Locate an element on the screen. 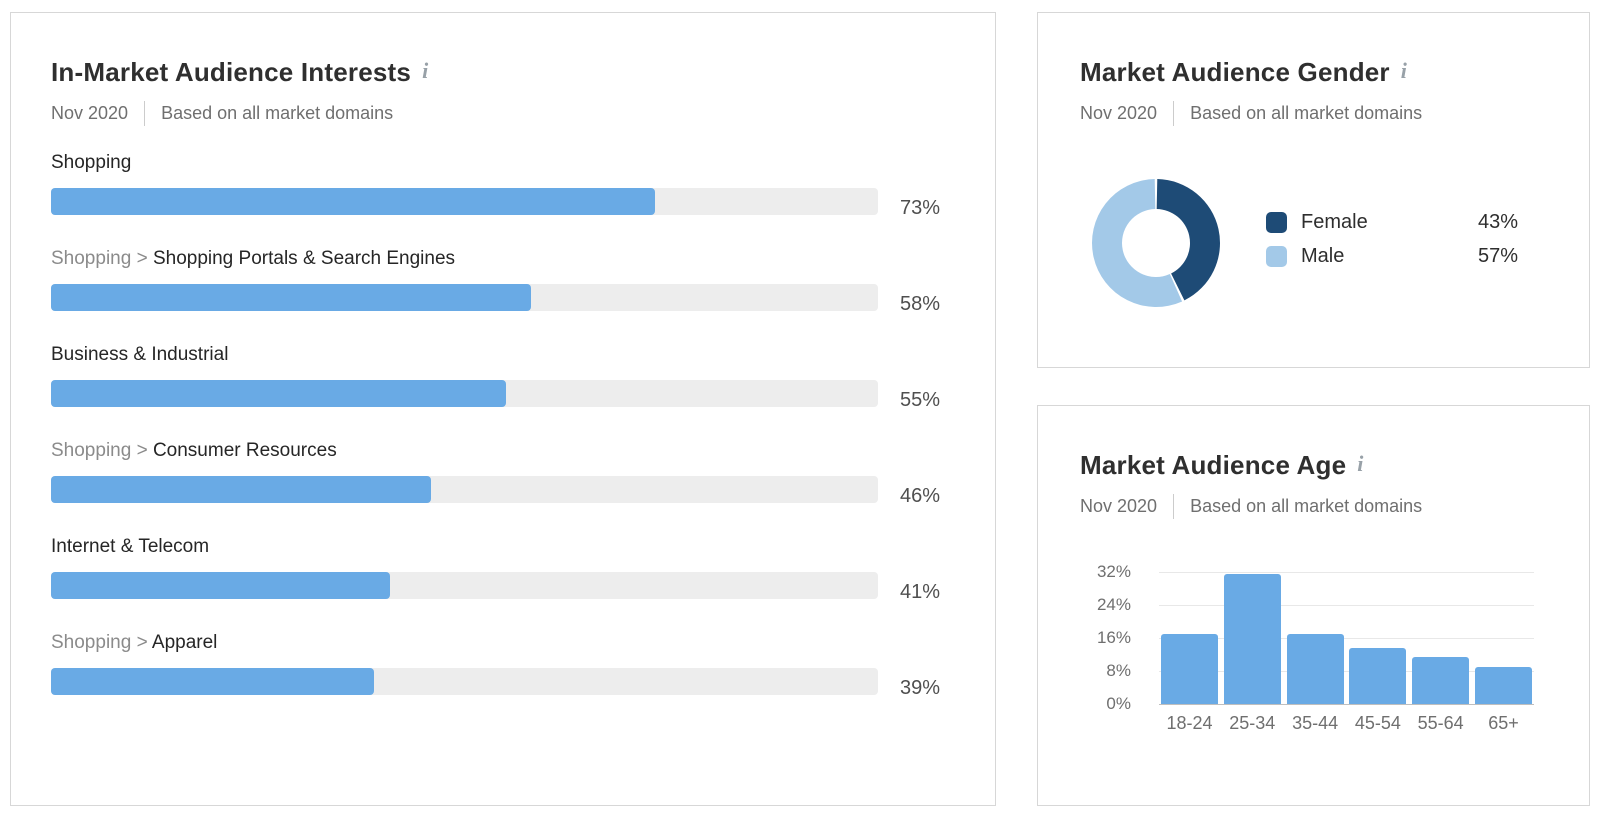 This screenshot has width=1600, height=819. interest-row: Shopping 73% is located at coordinates (503, 185).